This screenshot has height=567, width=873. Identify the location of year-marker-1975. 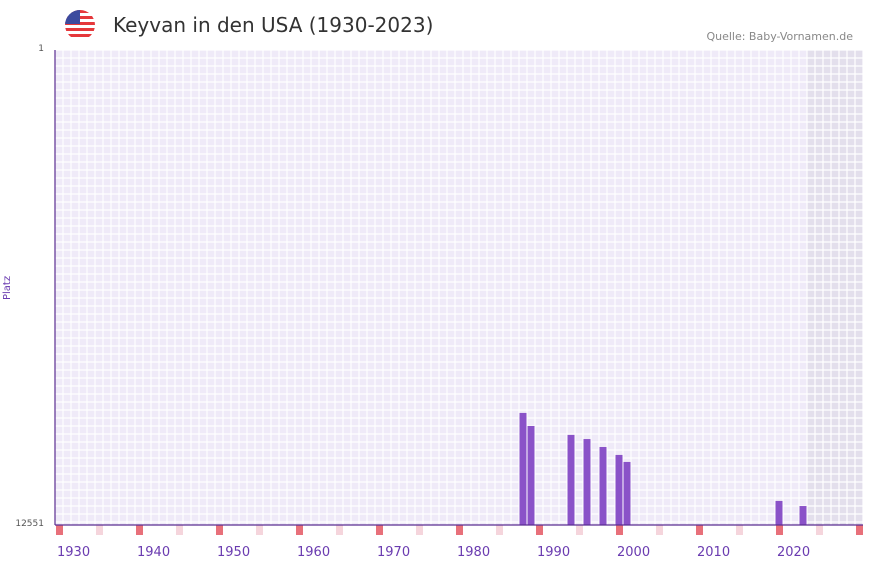
(419, 530).